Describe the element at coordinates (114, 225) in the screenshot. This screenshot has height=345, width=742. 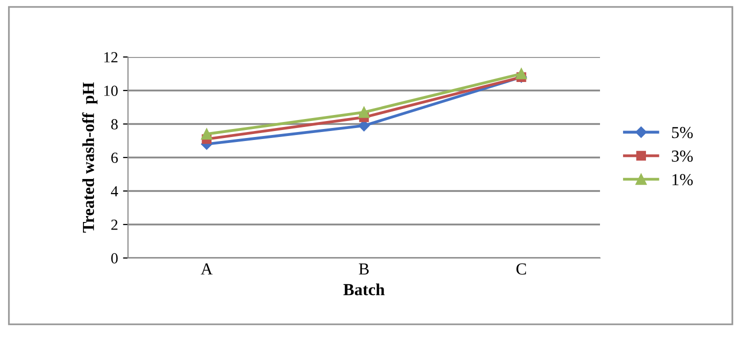
I see `y-tick-label: 2` at that location.